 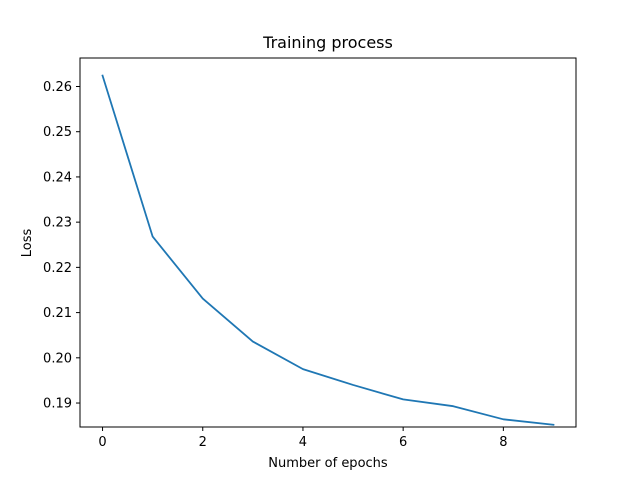 What do you see at coordinates (203, 442) in the screenshot?
I see `x-tick-label: 2` at bounding box center [203, 442].